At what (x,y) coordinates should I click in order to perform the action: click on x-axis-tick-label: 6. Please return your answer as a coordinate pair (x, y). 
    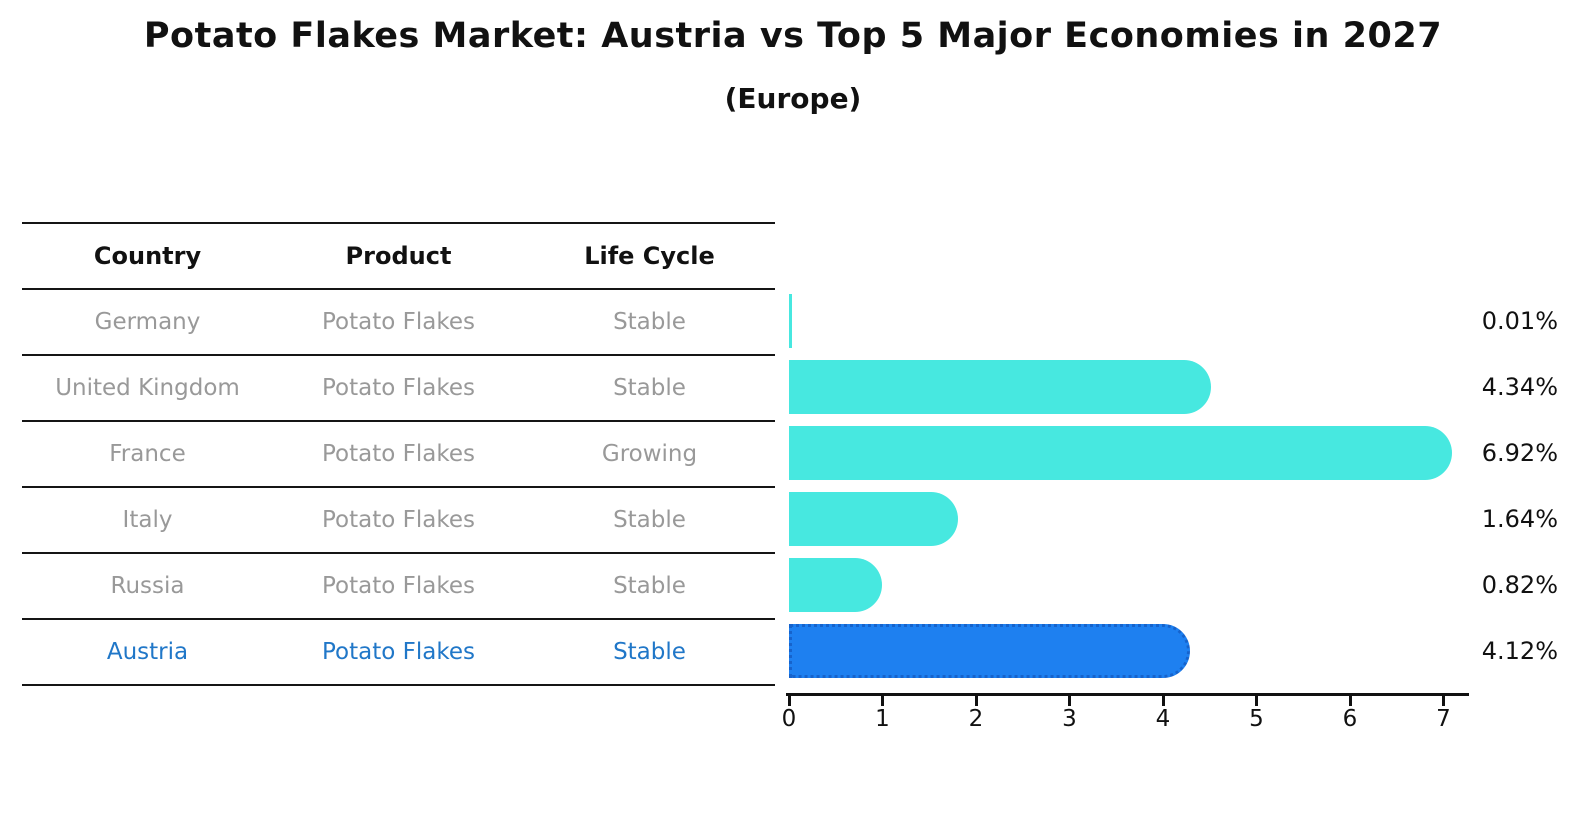
    Looking at the image, I should click on (1350, 719).